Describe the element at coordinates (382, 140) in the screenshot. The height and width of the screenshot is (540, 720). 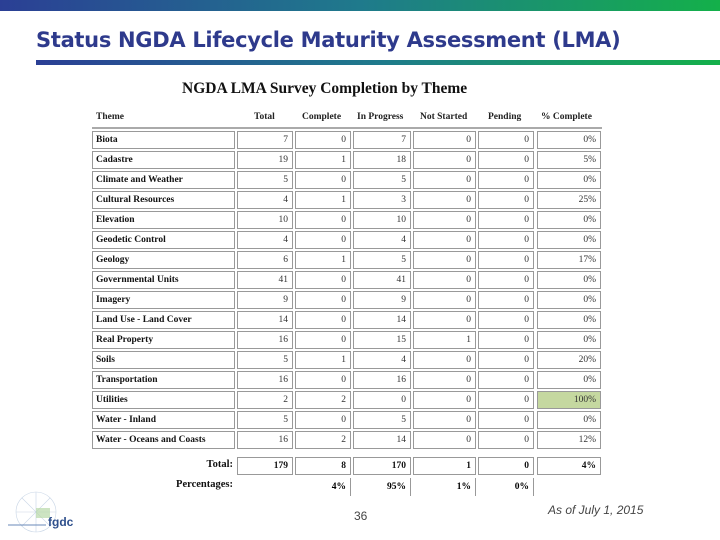
I see `cell-in-progress: 7` at that location.